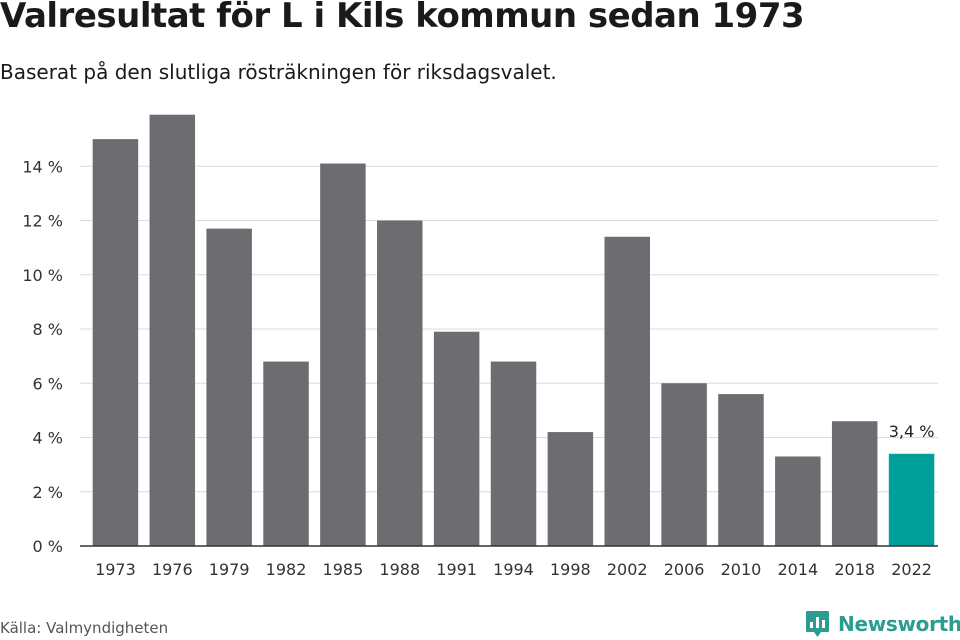  Describe the element at coordinates (84, 628) in the screenshot. I see `source-note: Källa: Valmyndigheten` at that location.